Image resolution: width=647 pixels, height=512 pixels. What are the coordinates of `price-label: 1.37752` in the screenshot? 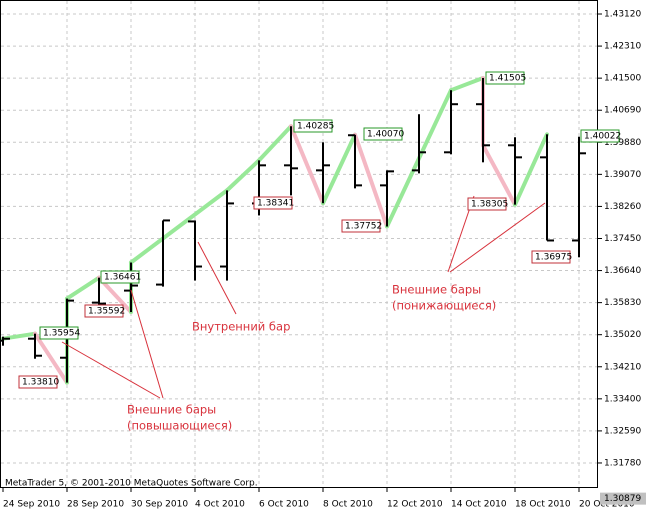 It's located at (363, 227).